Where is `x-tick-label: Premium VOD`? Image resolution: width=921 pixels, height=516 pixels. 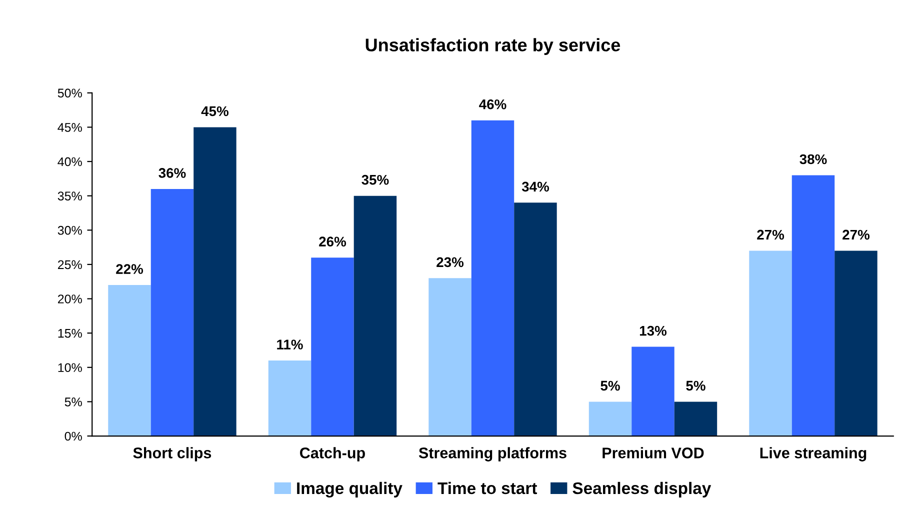
x-tick-label: Premium VOD is located at coordinates (653, 452).